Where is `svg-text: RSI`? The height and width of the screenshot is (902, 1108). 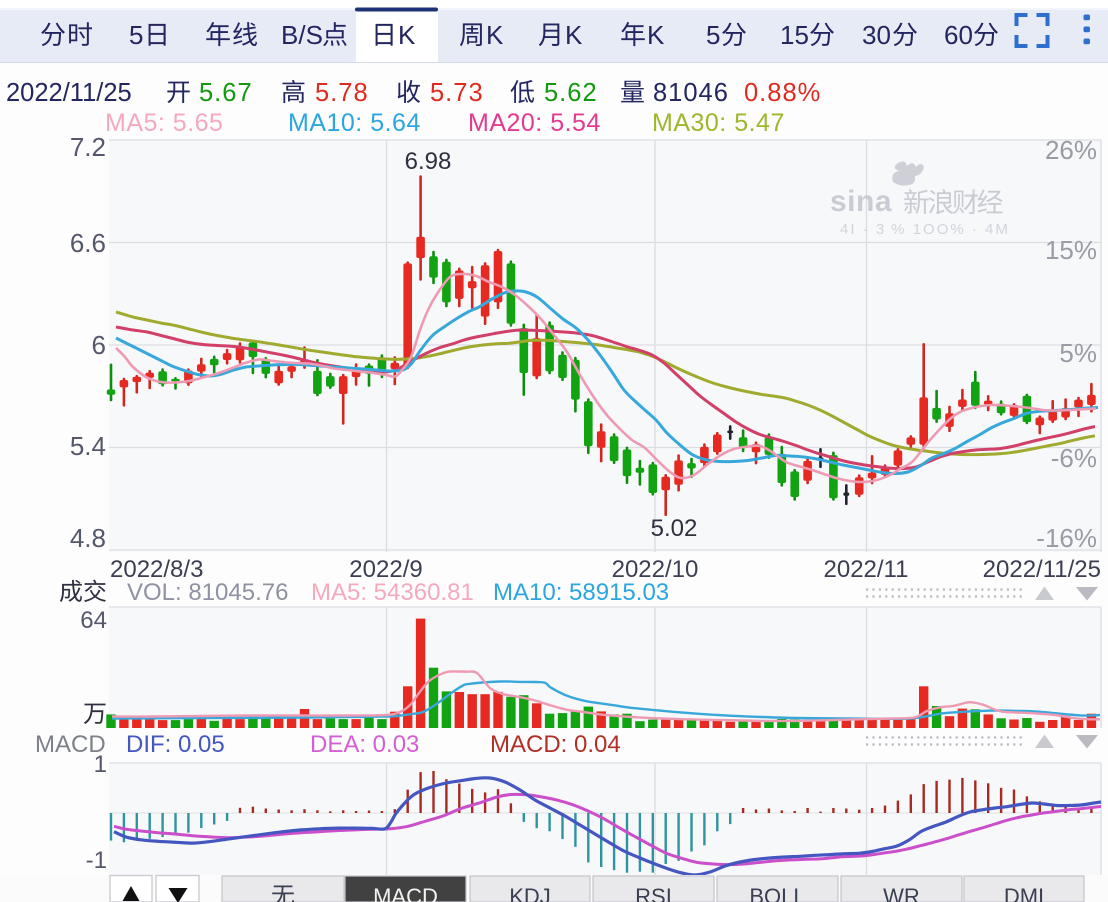 svg-text: RSI is located at coordinates (653, 893).